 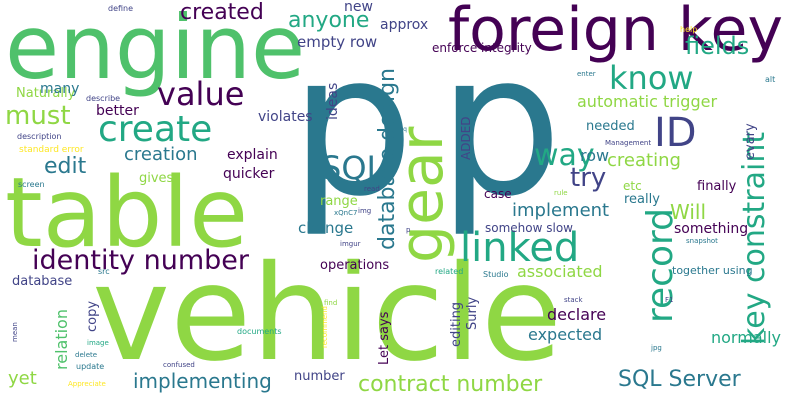 What do you see at coordinates (560, 272) in the screenshot?
I see `cloud-word: associated` at bounding box center [560, 272].